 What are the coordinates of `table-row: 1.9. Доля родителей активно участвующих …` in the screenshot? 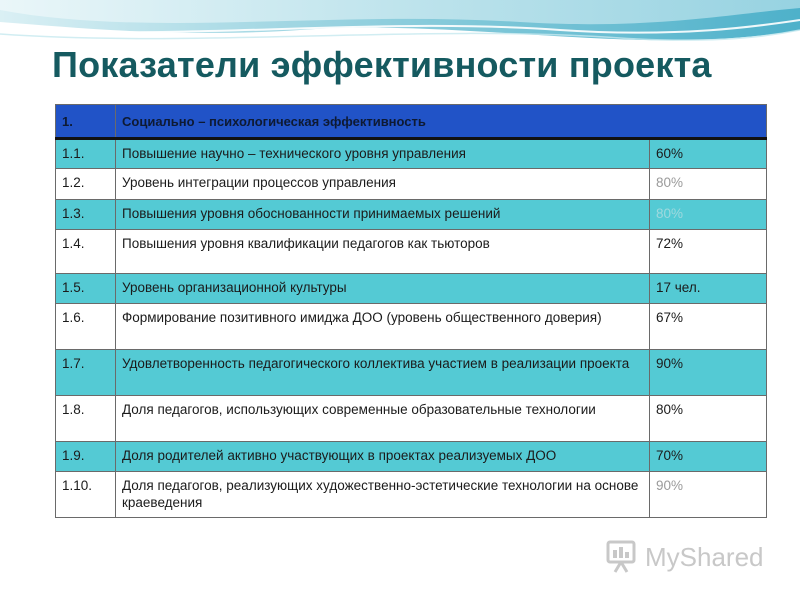 It's located at (411, 456).